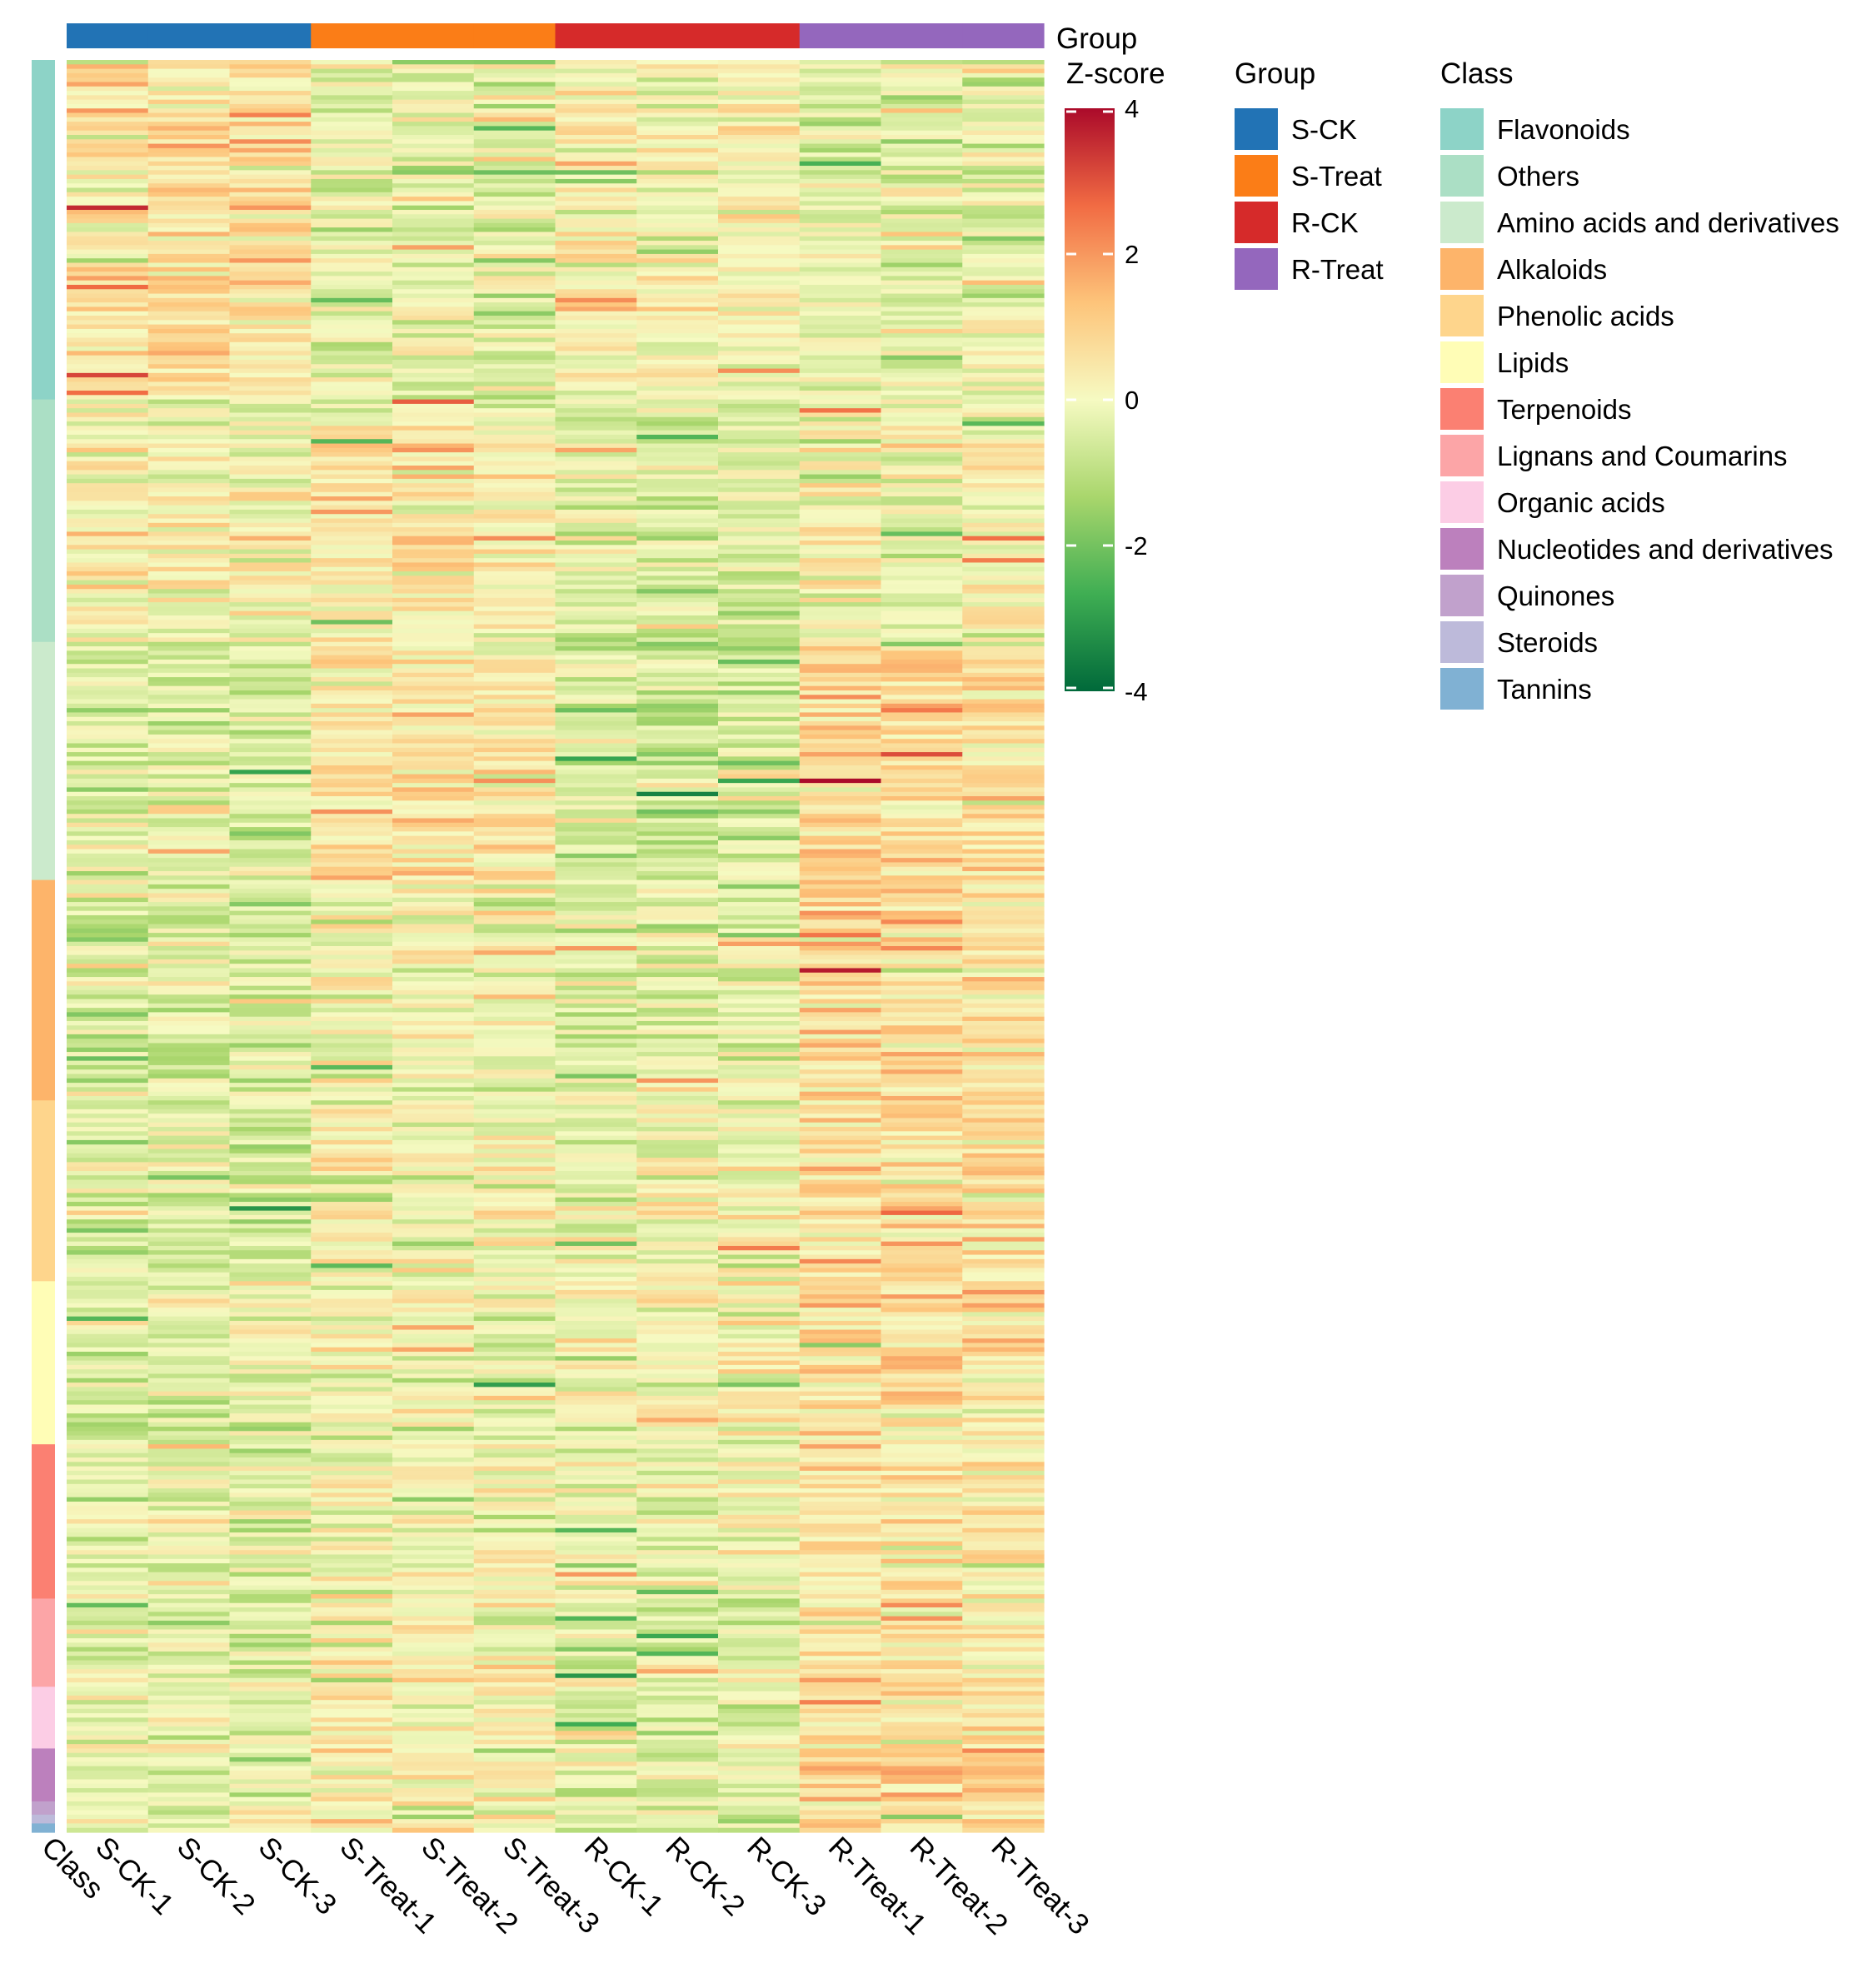  What do you see at coordinates (1256, 129) in the screenshot?
I see `group-legend-swatch` at bounding box center [1256, 129].